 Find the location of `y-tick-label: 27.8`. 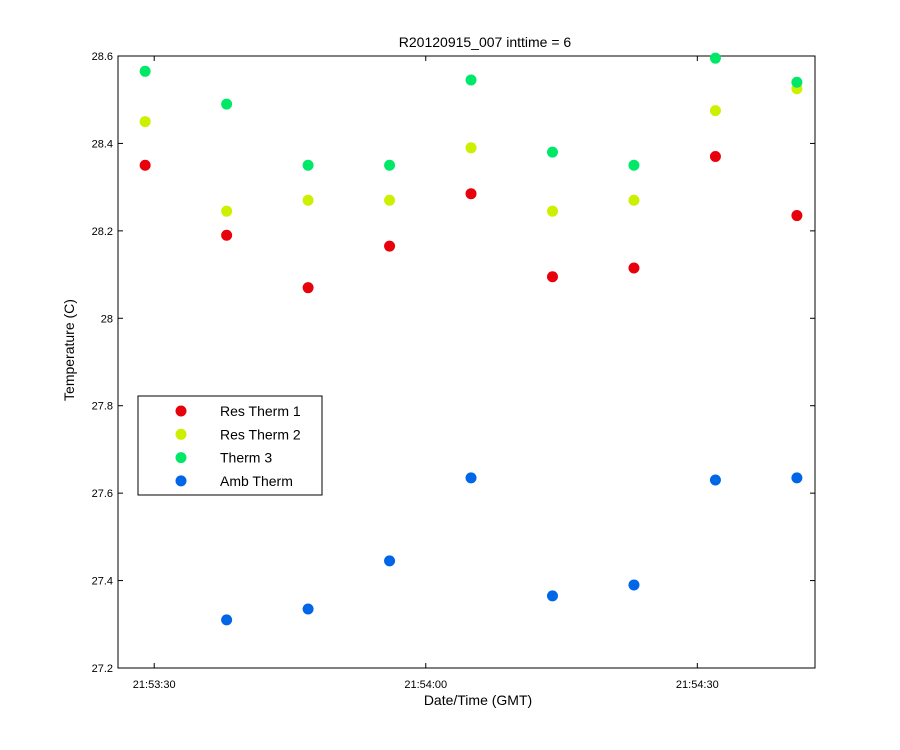

y-tick-label: 27.8 is located at coordinates (102, 407).